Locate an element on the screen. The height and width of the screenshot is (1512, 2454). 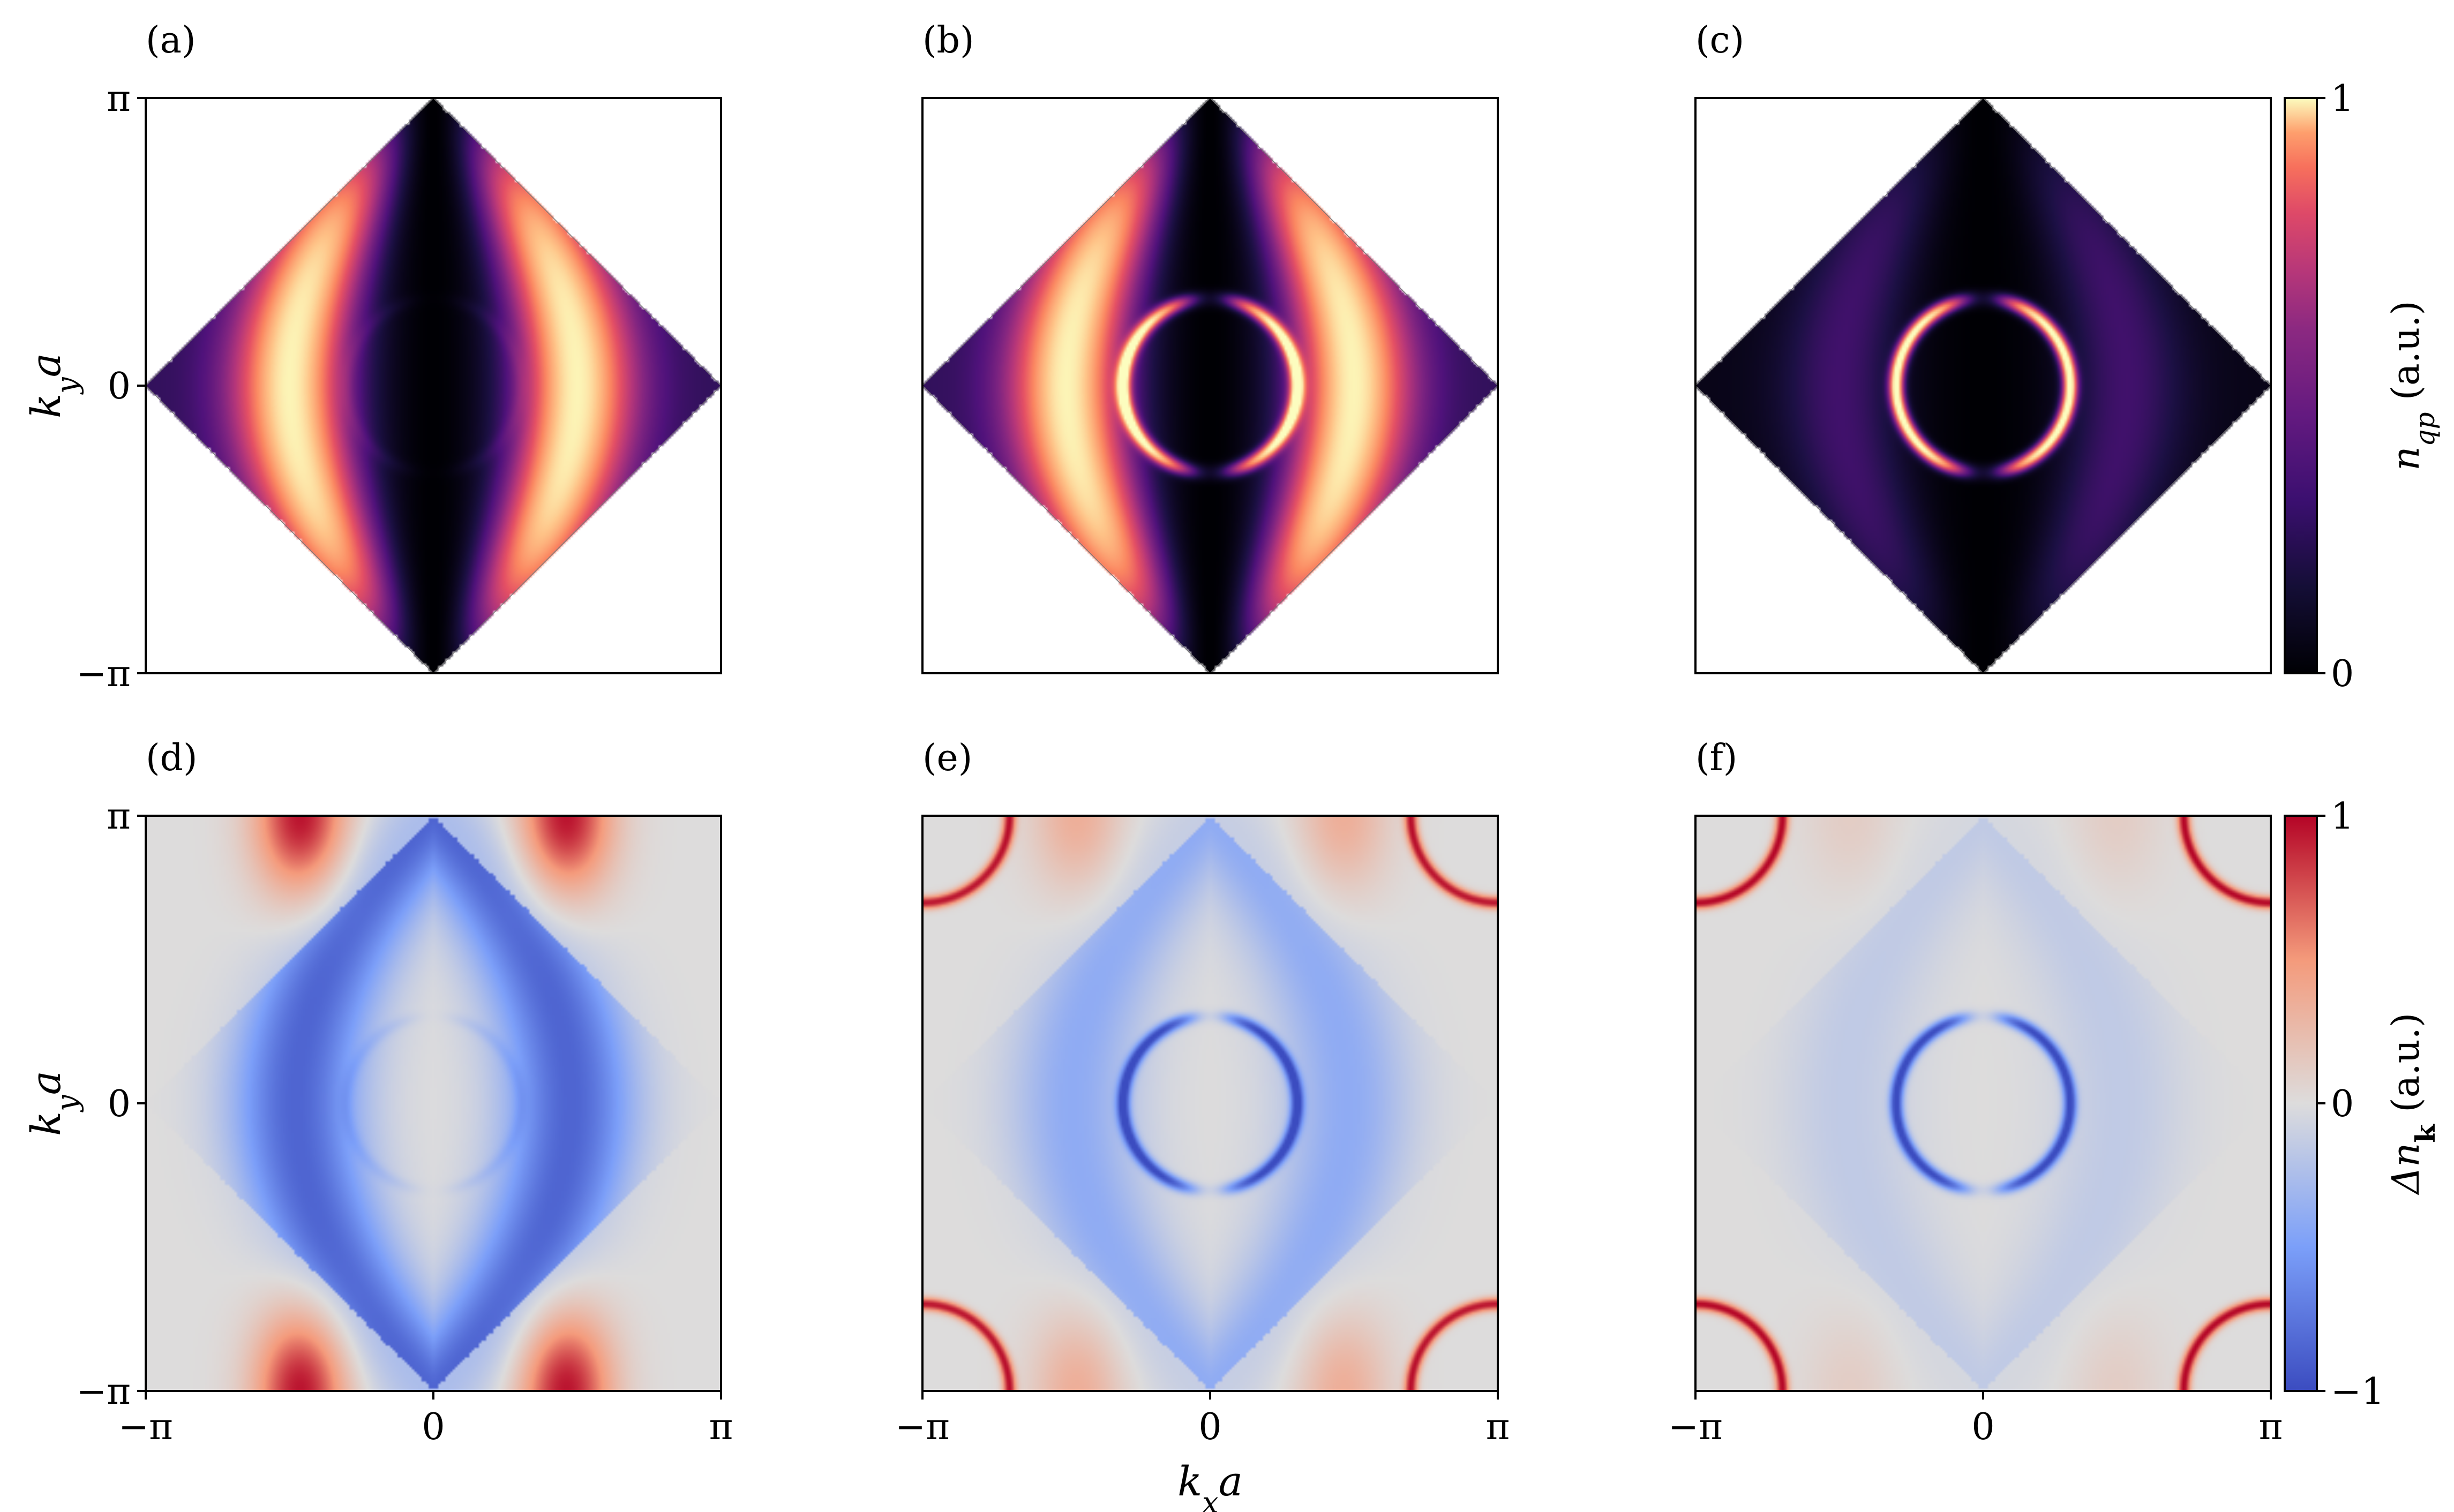
panel-f: (f) −π 0 π is located at coordinates (1975, 1092).